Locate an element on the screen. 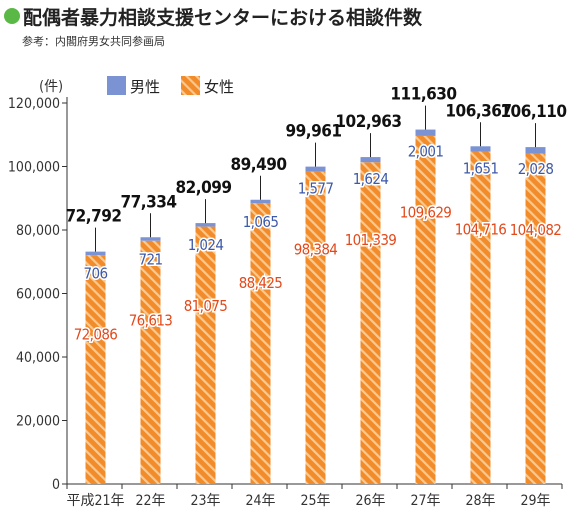 This screenshot has height=508, width=571. legend-label-male: 男性 is located at coordinates (145, 87).